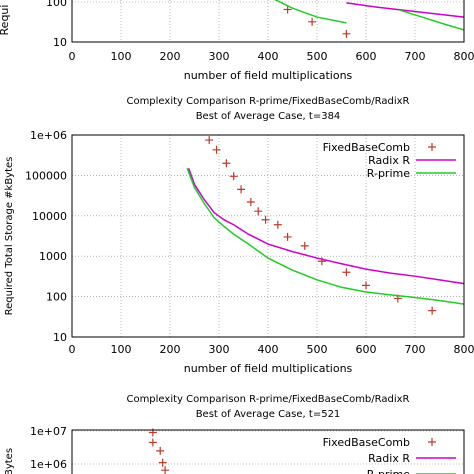 This screenshot has width=474, height=474. What do you see at coordinates (268, 368) in the screenshot?
I see `panel-2-x-axis-label: number of field multiplications` at bounding box center [268, 368].